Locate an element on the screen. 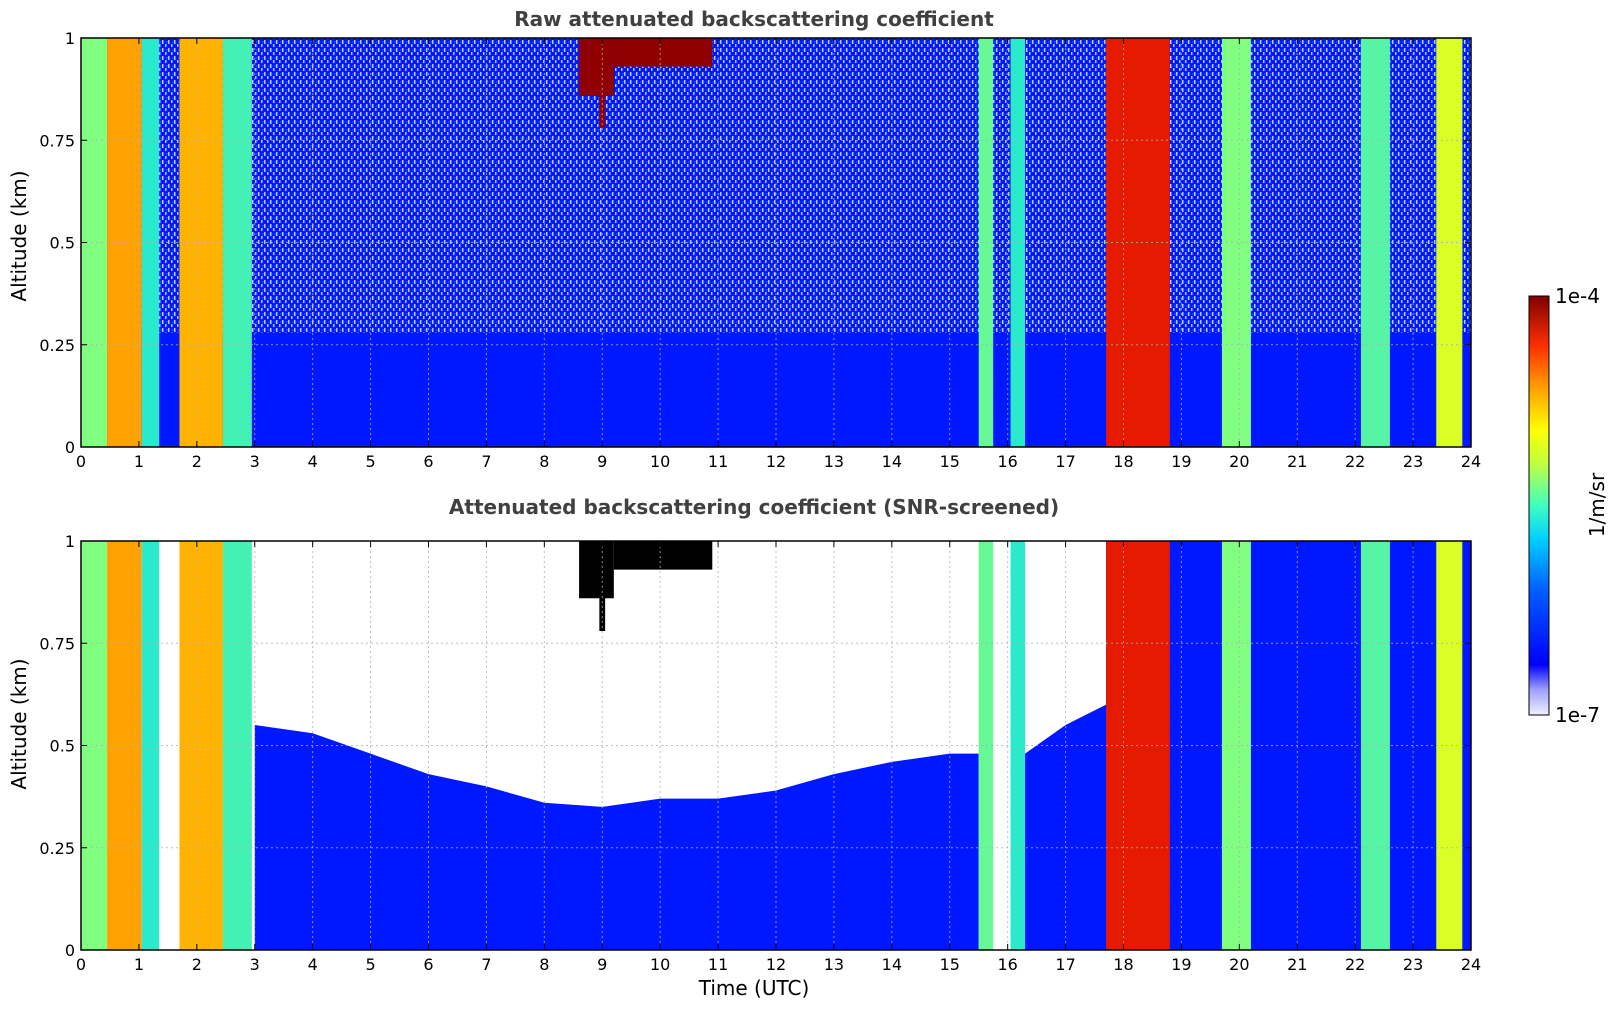 The height and width of the screenshot is (1024, 1621). x-axis-label: Time (UTC) is located at coordinates (754, 988).